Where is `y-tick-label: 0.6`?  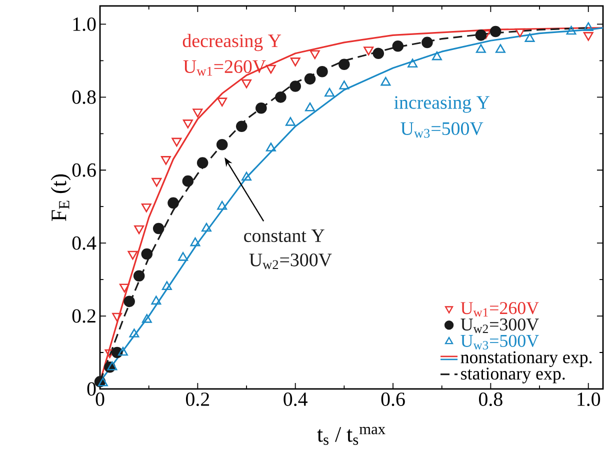 y-tick-label: 0.6 is located at coordinates (84, 170).